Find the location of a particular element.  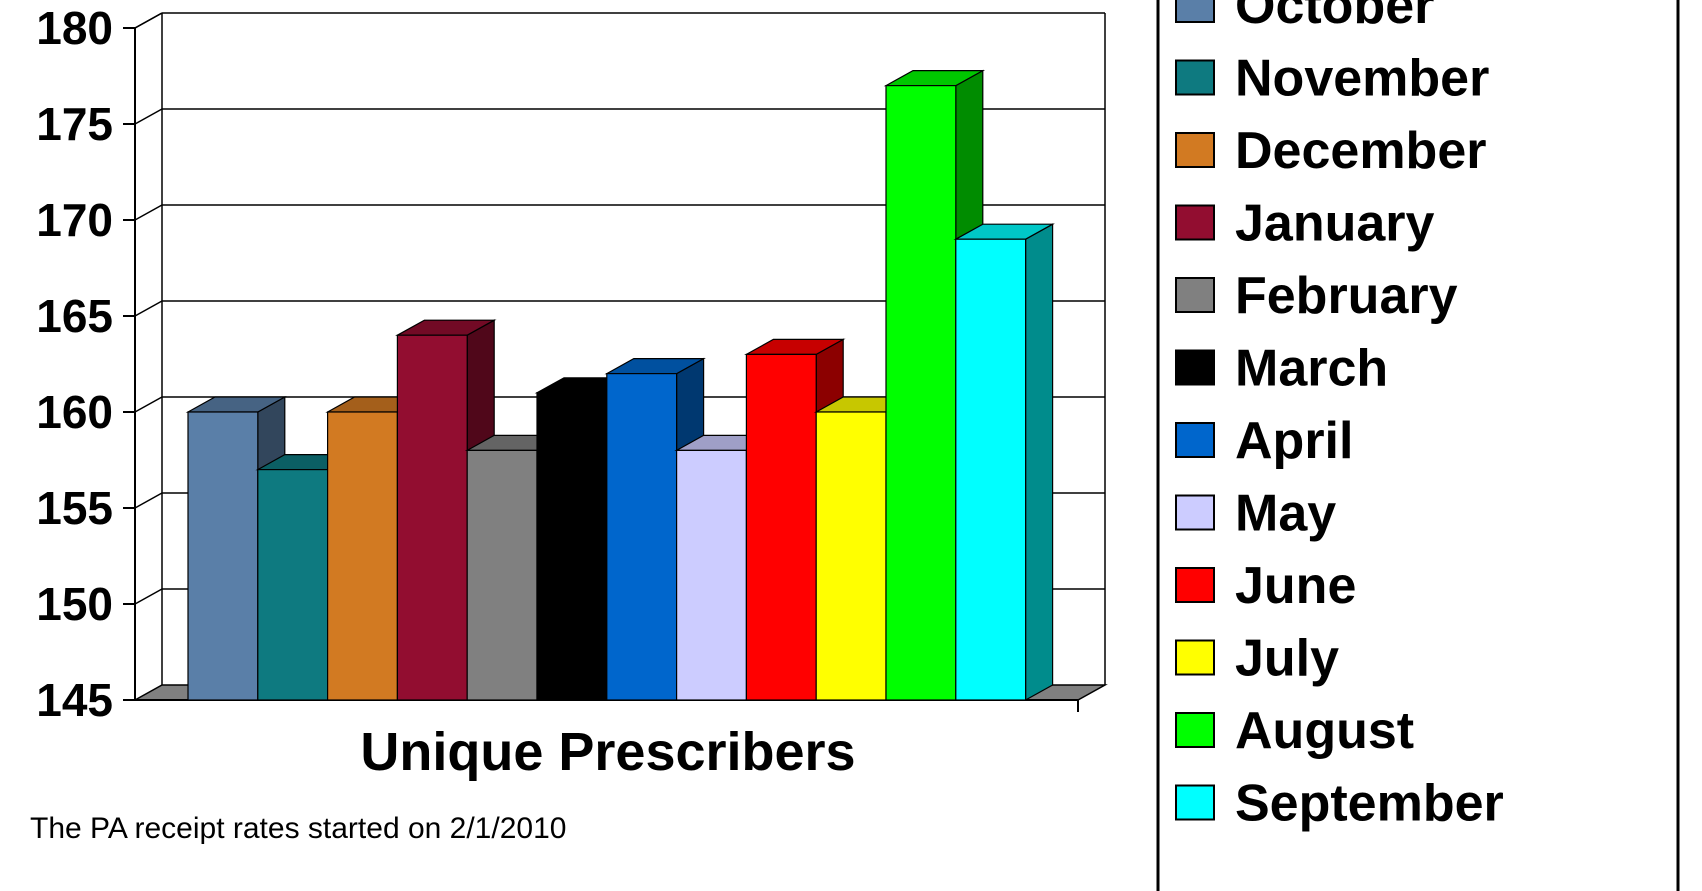

y-tick-label: 165 is located at coordinates (74, 316).